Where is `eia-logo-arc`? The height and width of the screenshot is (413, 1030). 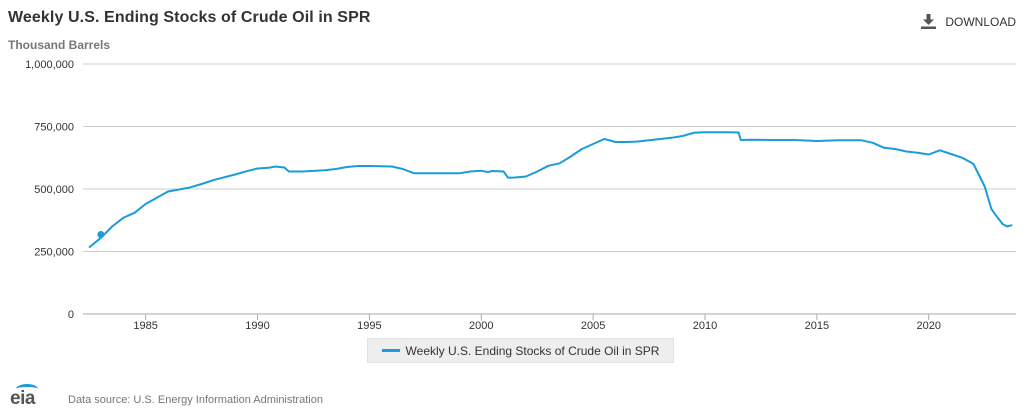
eia-logo-arc is located at coordinates (27, 389).